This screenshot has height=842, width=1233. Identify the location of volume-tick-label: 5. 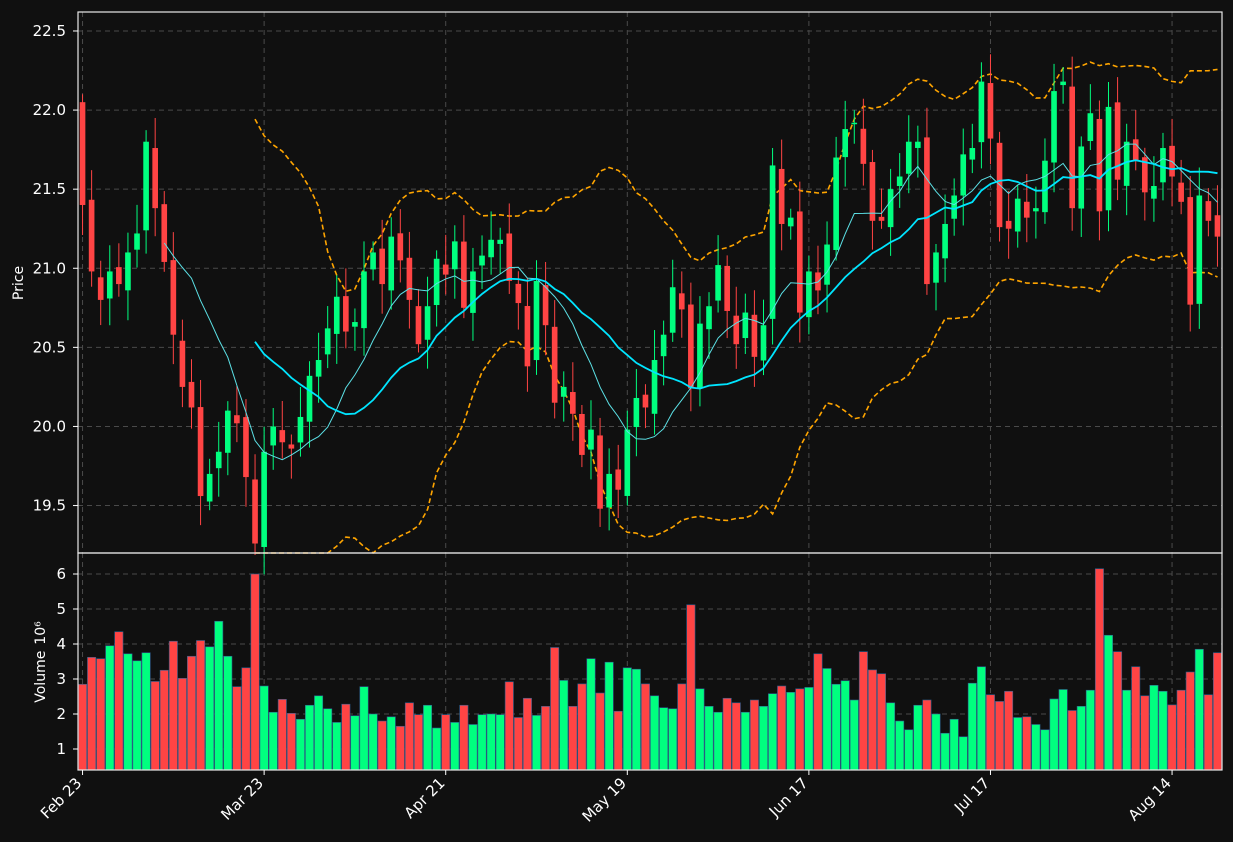
(61, 609).